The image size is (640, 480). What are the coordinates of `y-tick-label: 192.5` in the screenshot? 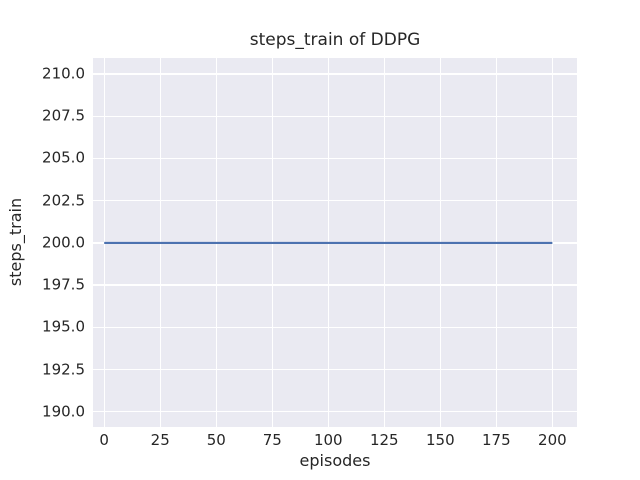 It's located at (63, 369).